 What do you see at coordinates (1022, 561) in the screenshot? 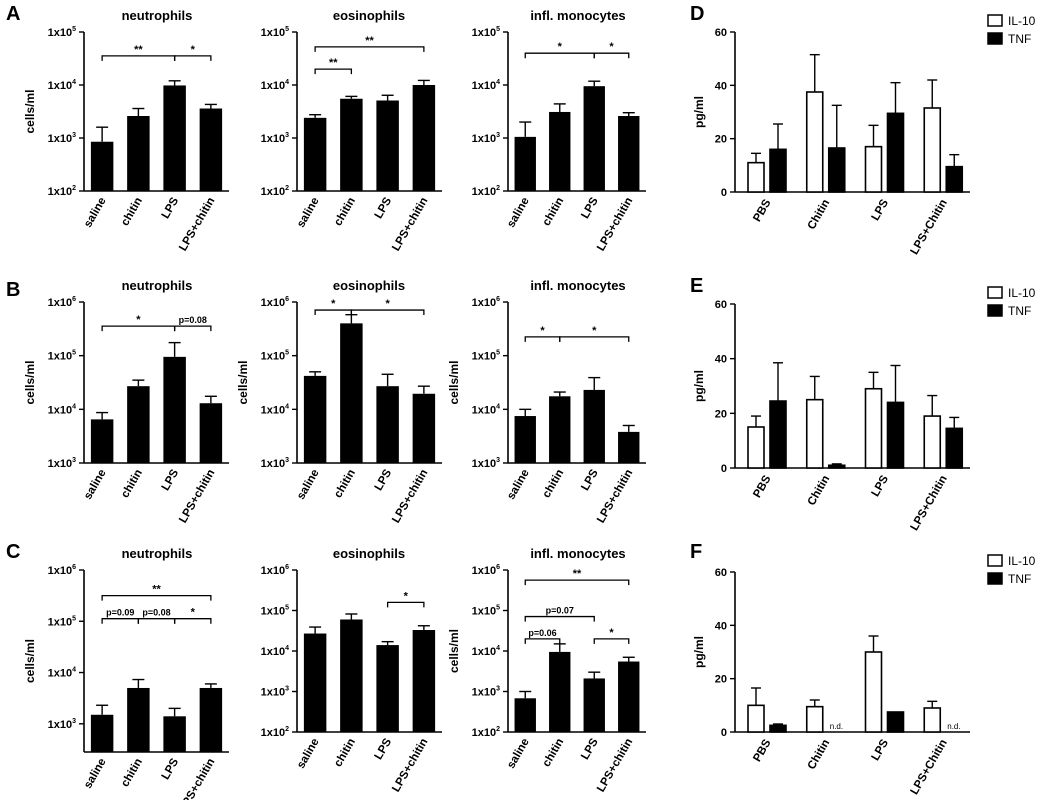
I see `legend-label: IL-10` at bounding box center [1022, 561].